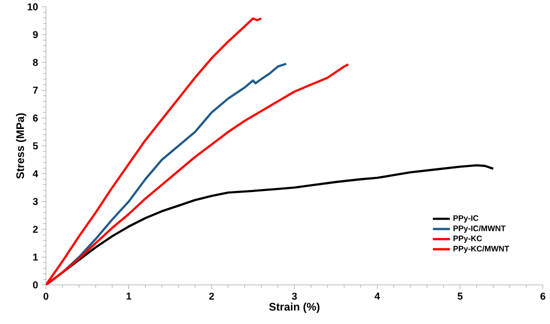  What do you see at coordinates (35, 284) in the screenshot?
I see `y-tick-label: 0` at bounding box center [35, 284].